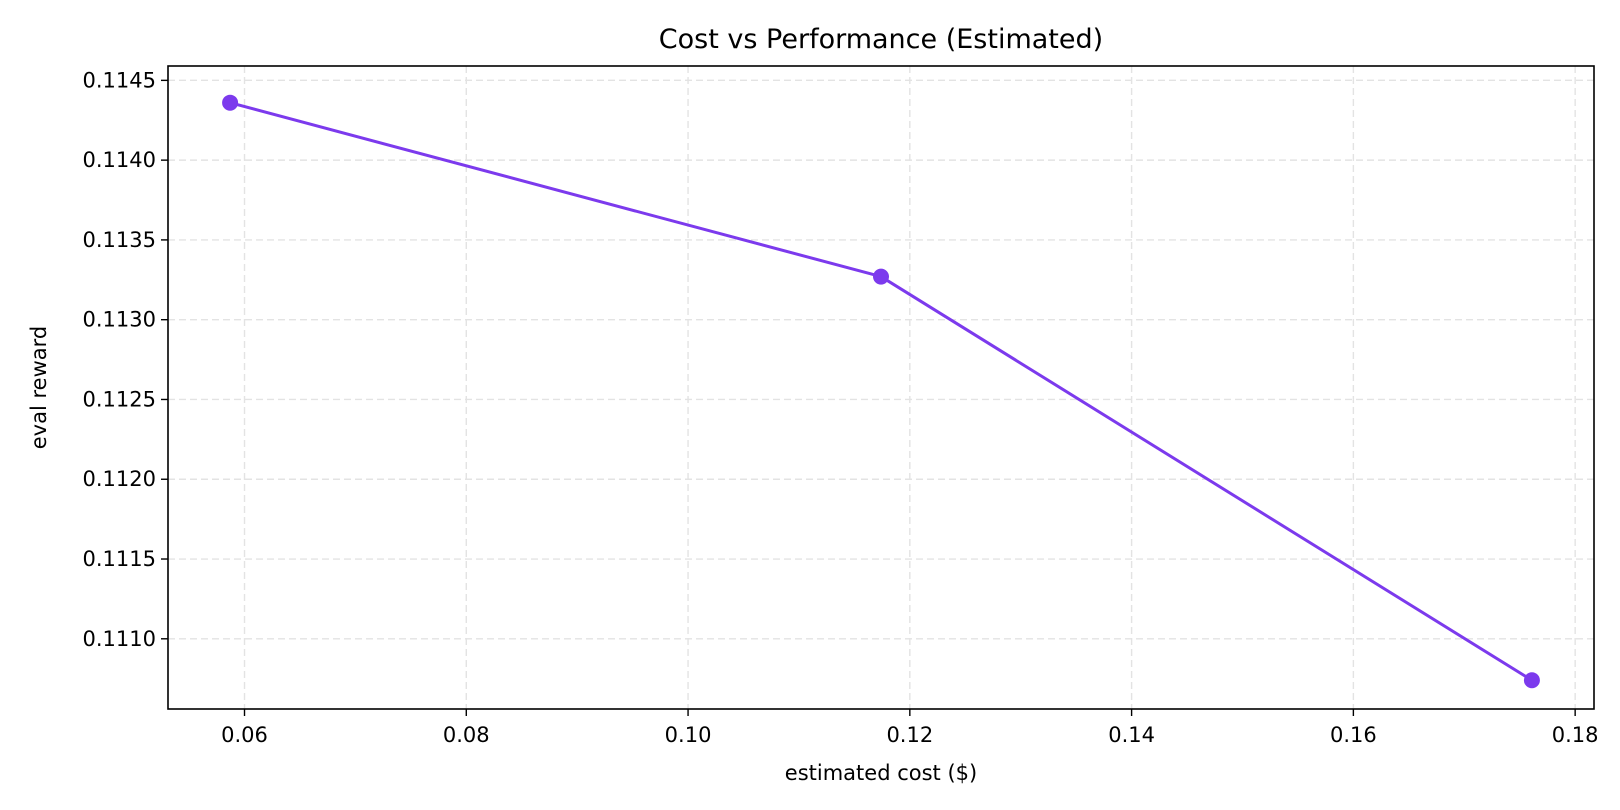 The width and height of the screenshot is (1620, 810). Describe the element at coordinates (881, 39) in the screenshot. I see `chart-title: Cost vs Performance (Estimated)` at that location.